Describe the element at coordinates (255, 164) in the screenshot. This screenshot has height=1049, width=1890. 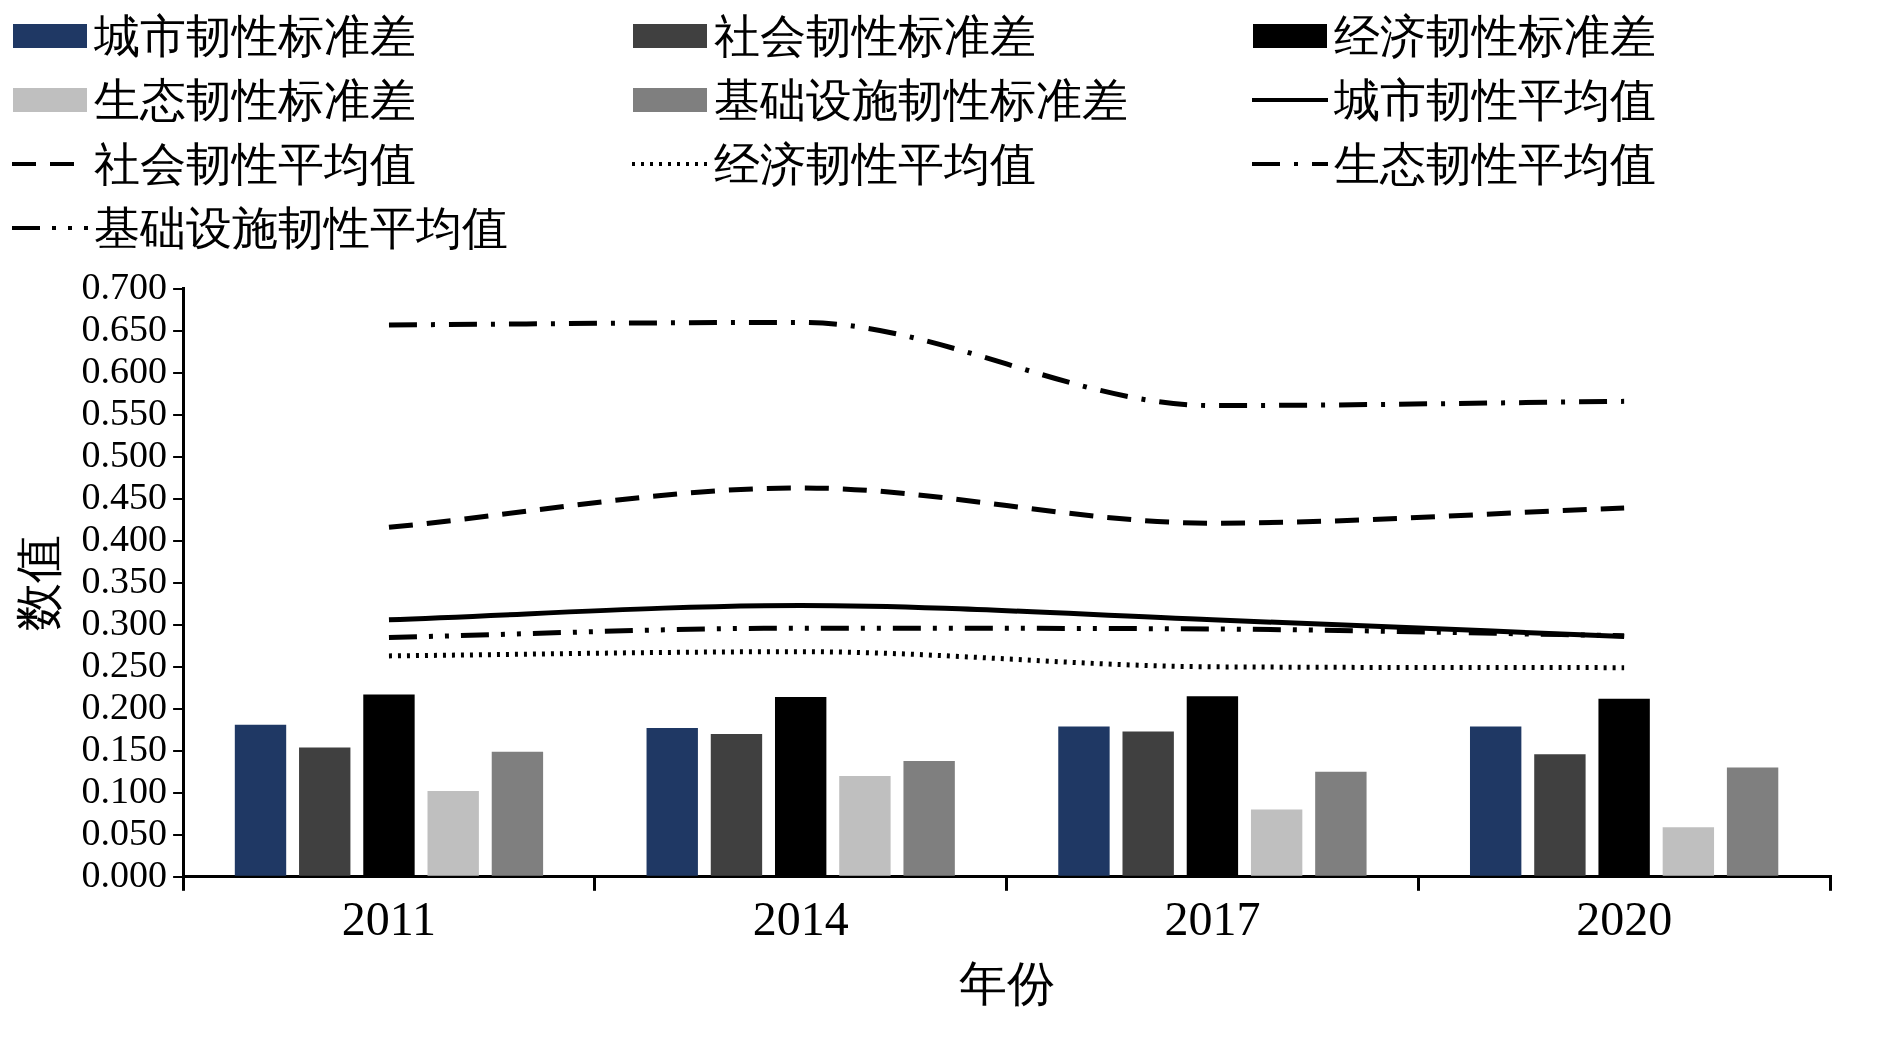
I see `legend-label: 社会韧性平均值` at that location.